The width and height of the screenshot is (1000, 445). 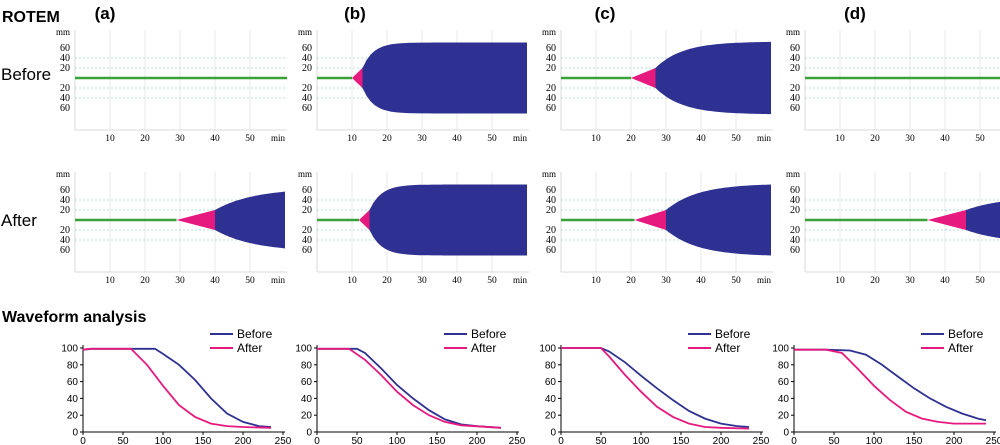 What do you see at coordinates (954, 440) in the screenshot?
I see `x-tick-label: 200` at bounding box center [954, 440].